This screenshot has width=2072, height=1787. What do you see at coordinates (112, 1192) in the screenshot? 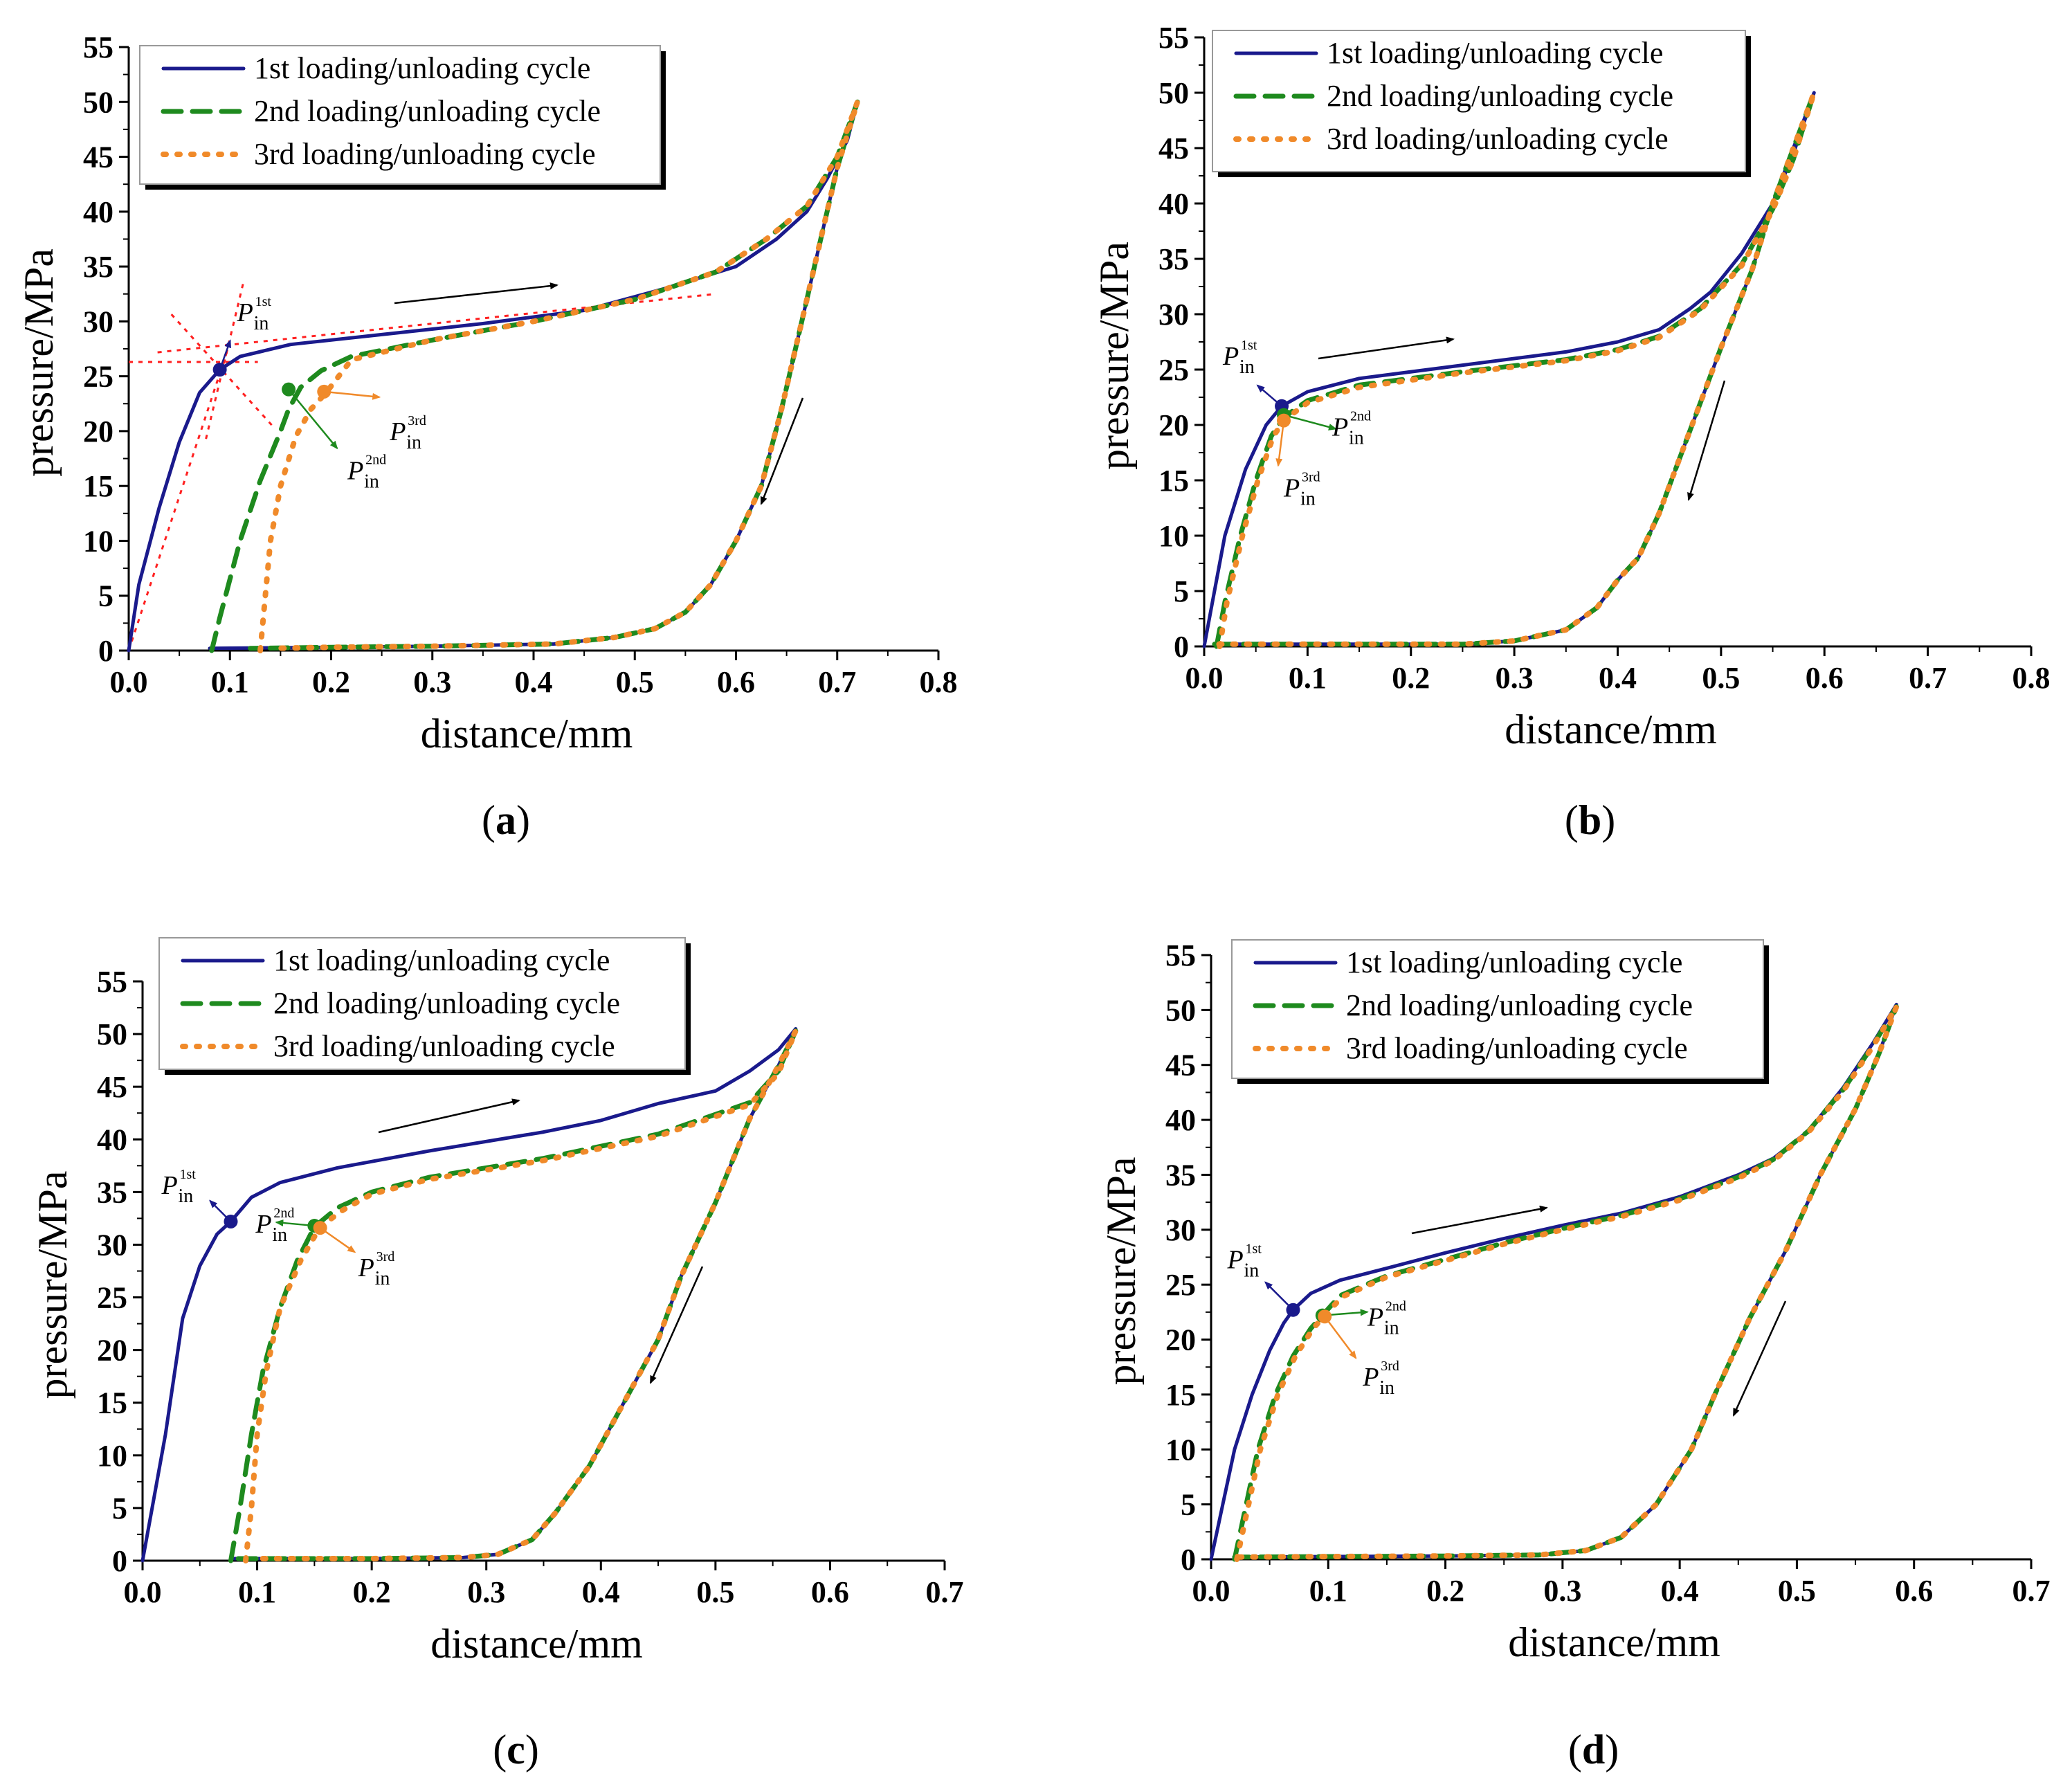
I see `y-tick-label: 35` at bounding box center [112, 1192].